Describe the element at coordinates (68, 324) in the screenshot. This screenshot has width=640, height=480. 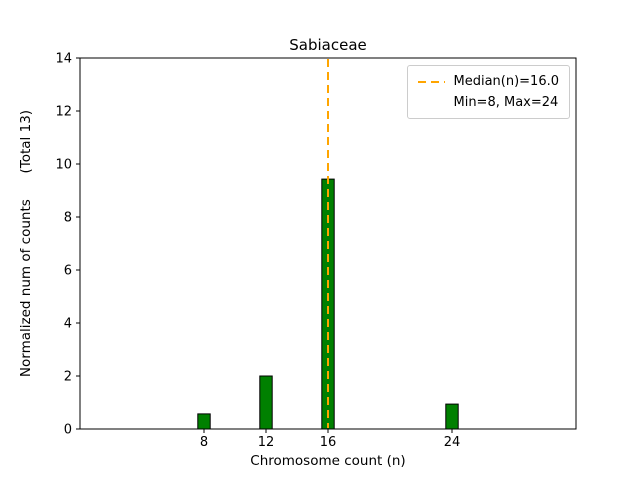
I see `y-tick-label: 4` at that location.